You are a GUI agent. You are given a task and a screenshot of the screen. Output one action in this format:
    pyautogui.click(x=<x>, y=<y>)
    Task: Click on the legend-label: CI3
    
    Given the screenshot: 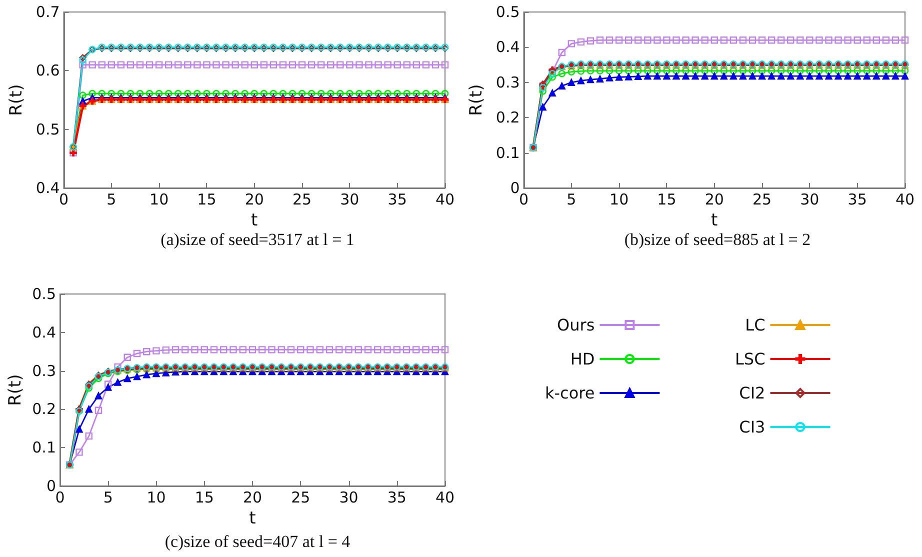 What is the action you would take?
    pyautogui.click(x=752, y=427)
    